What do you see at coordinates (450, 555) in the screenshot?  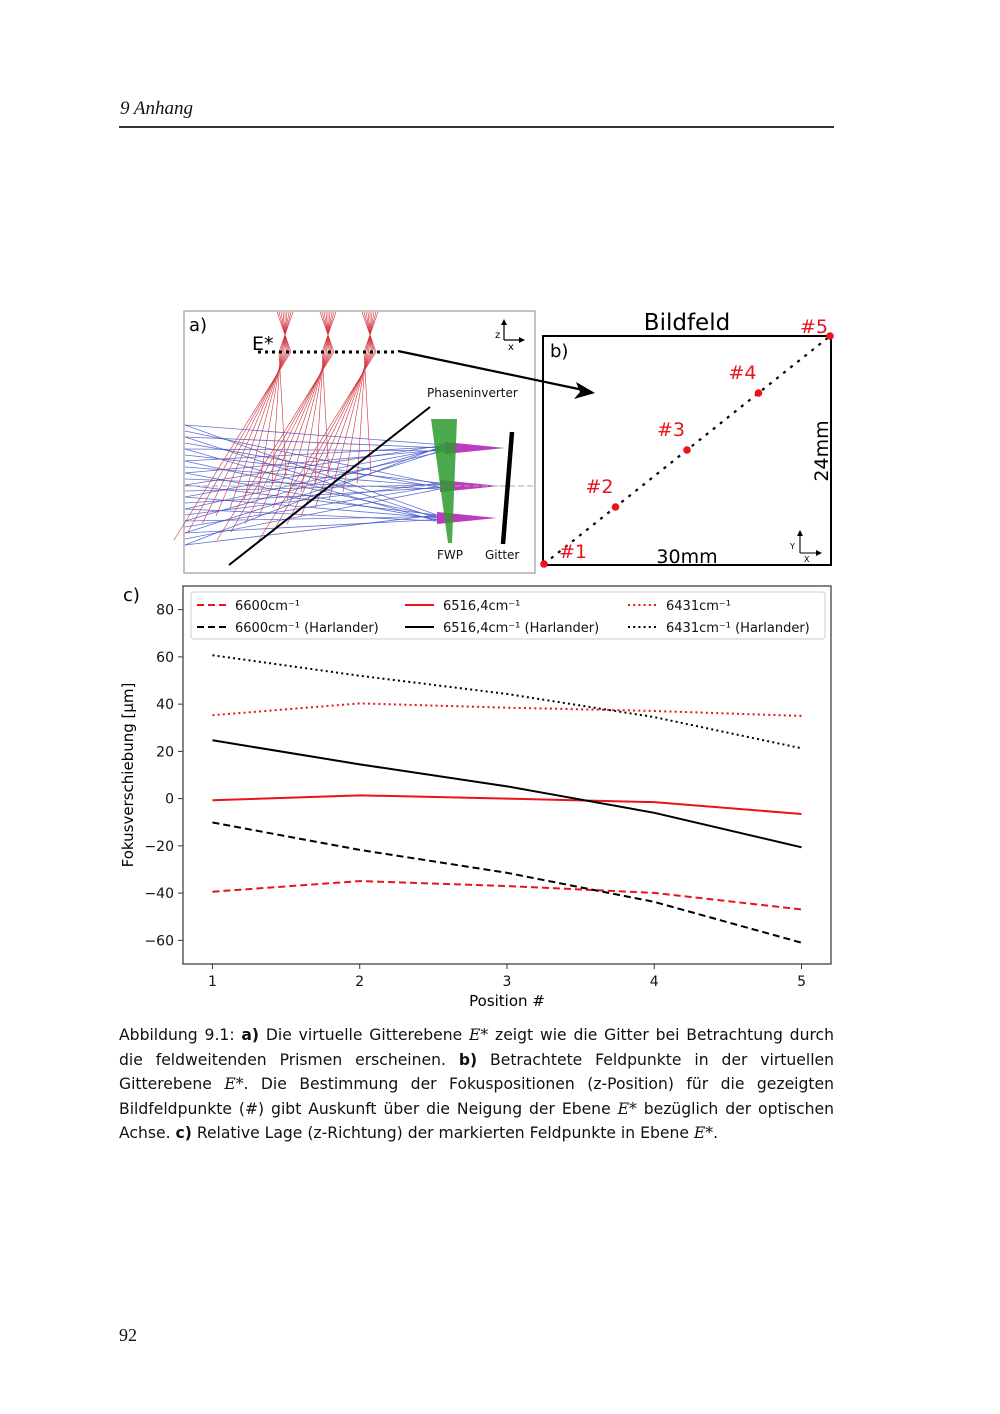 I see `fwp-label: FWP` at bounding box center [450, 555].